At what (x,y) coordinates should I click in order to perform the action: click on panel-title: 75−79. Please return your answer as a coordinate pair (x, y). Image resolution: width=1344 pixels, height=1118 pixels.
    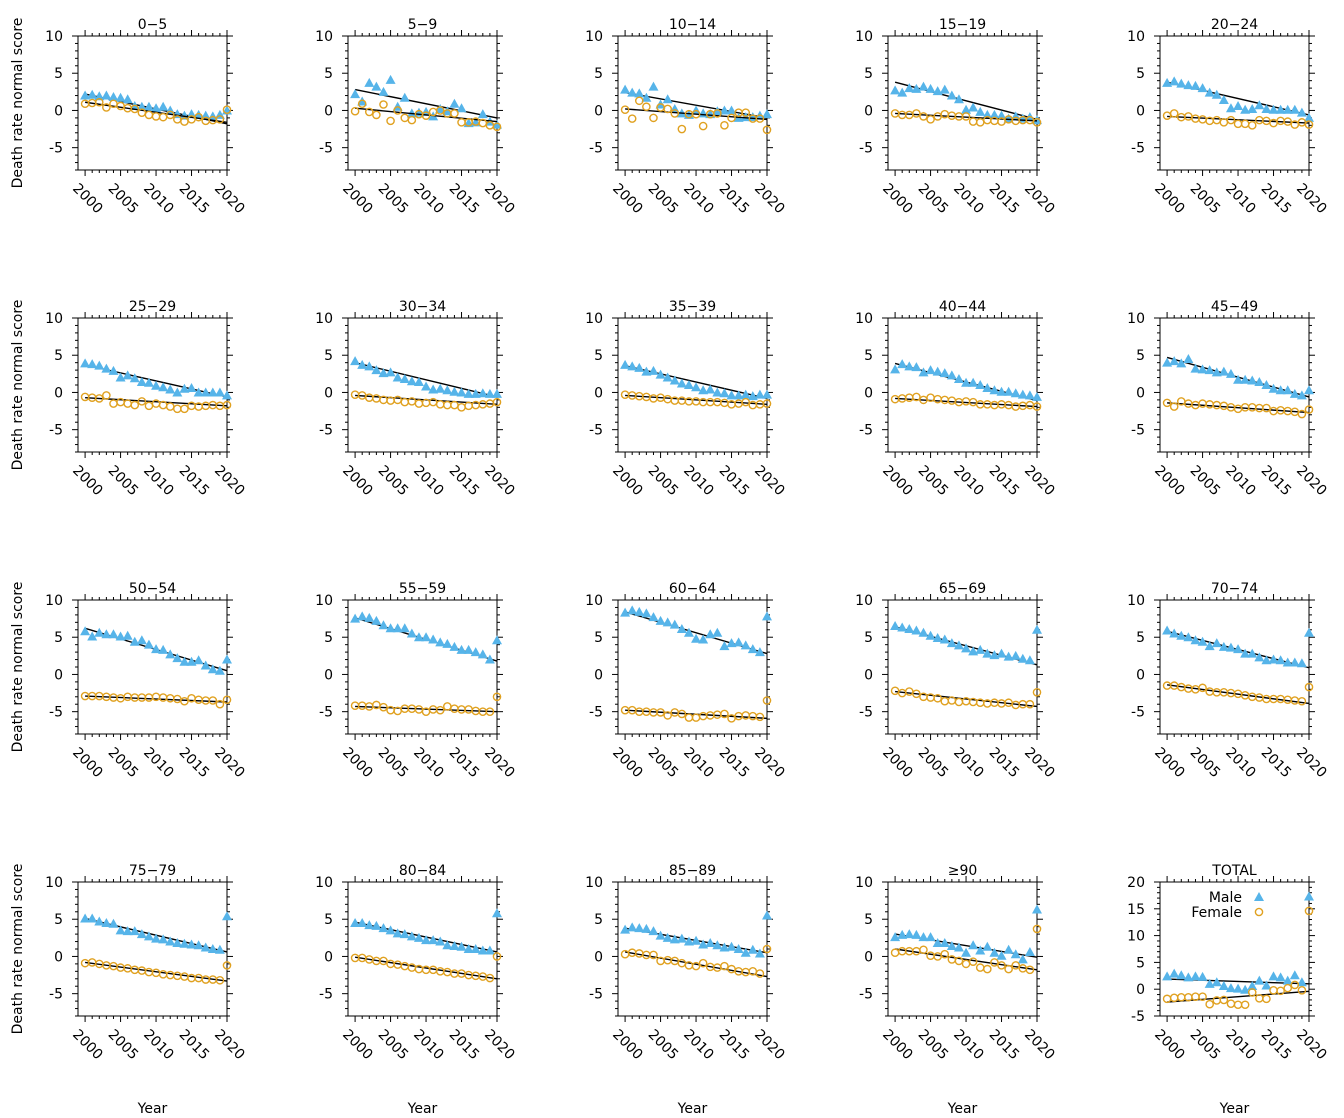
    Looking at the image, I should click on (152, 871).